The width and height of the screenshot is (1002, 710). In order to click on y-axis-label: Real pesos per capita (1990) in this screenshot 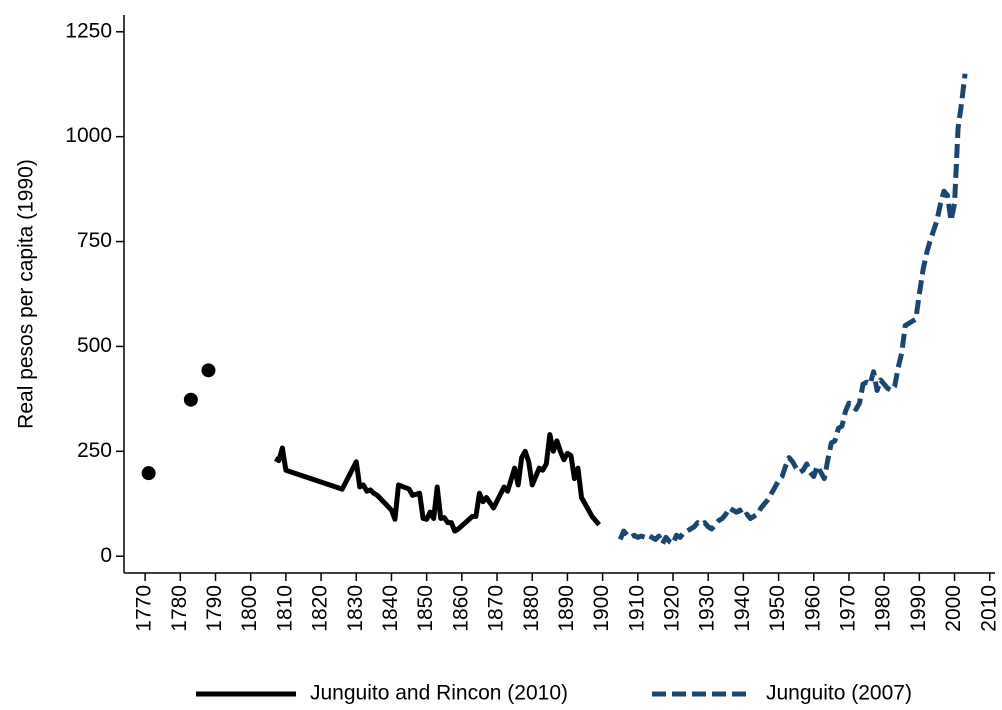, I will do `click(26, 294)`.